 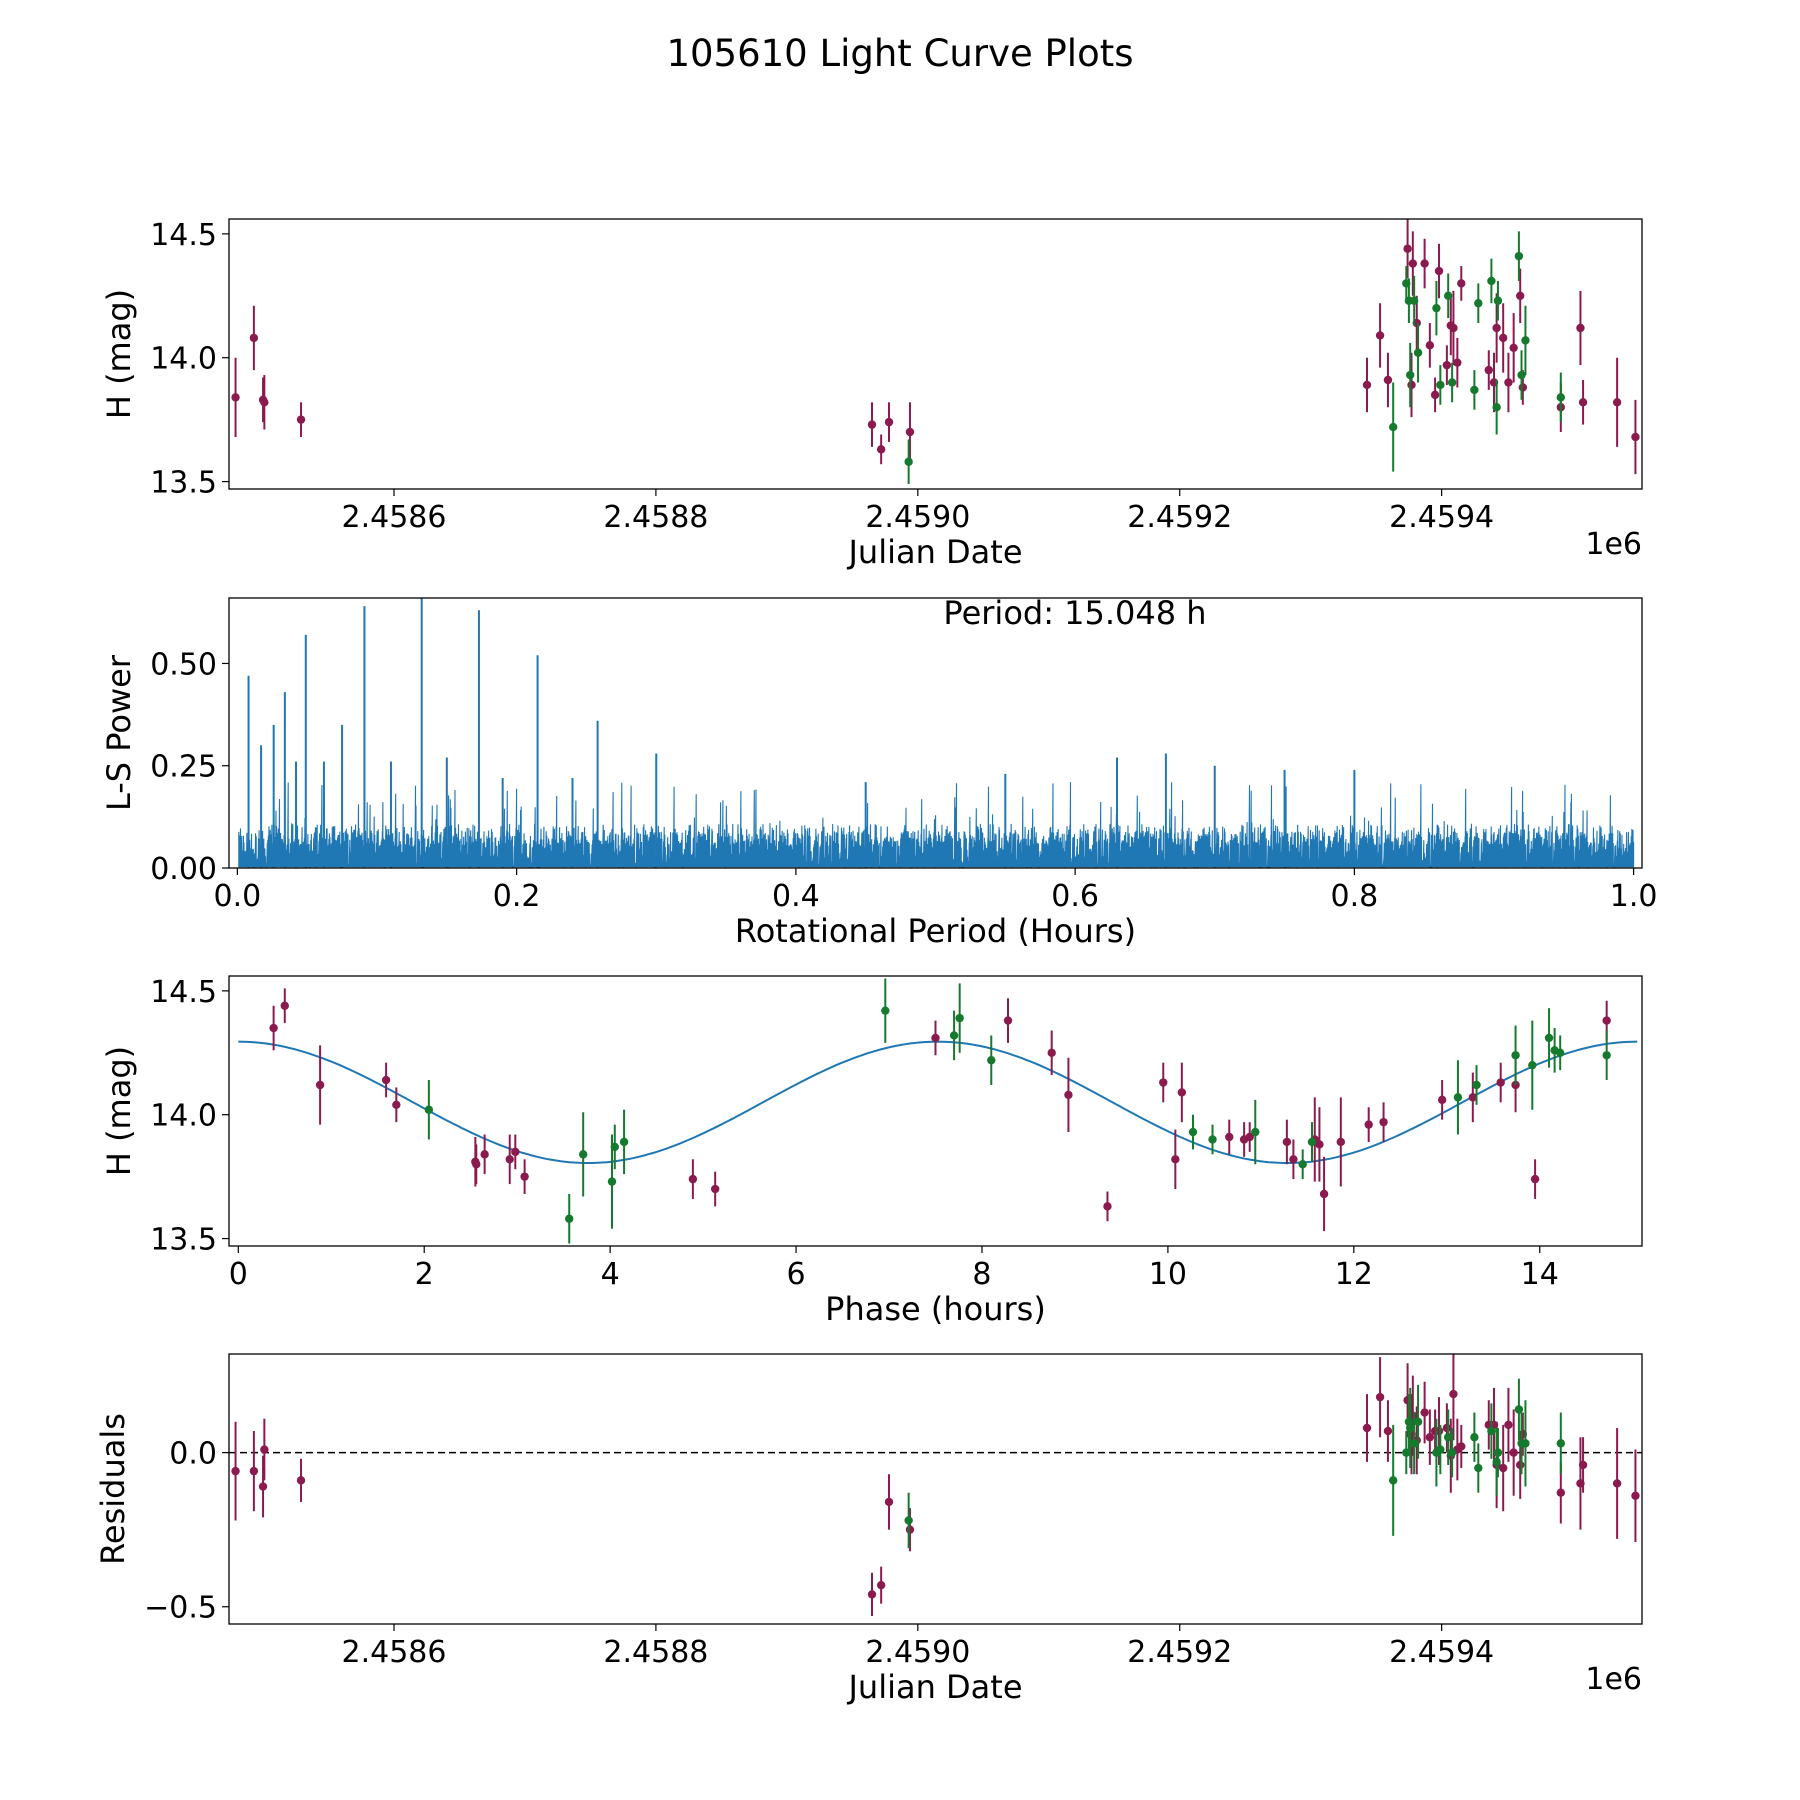 What do you see at coordinates (183, 1116) in the screenshot?
I see `y-tick-label: 14.0` at bounding box center [183, 1116].